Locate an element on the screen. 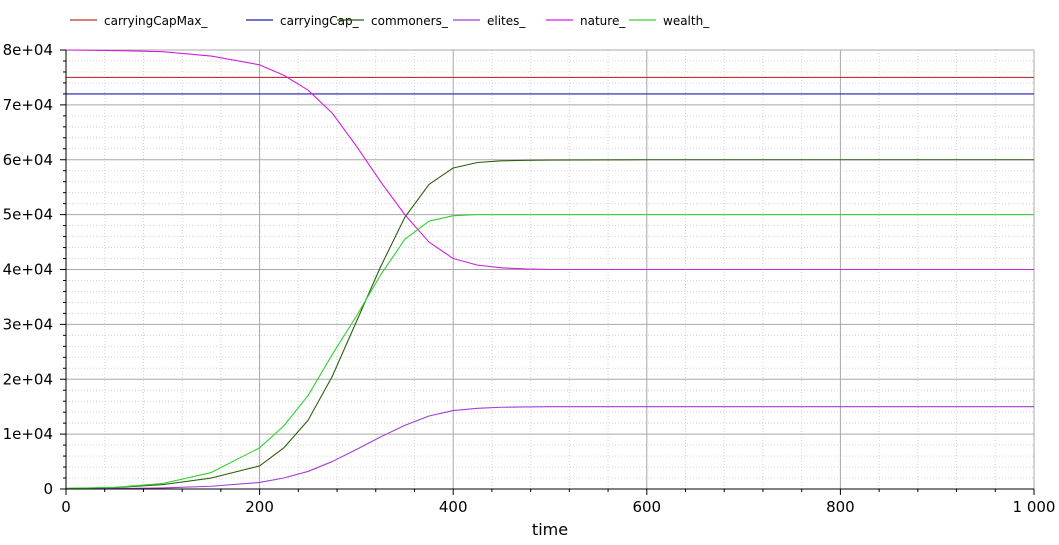 The height and width of the screenshot is (545, 1059). x-tick-label: 800 is located at coordinates (840, 507).